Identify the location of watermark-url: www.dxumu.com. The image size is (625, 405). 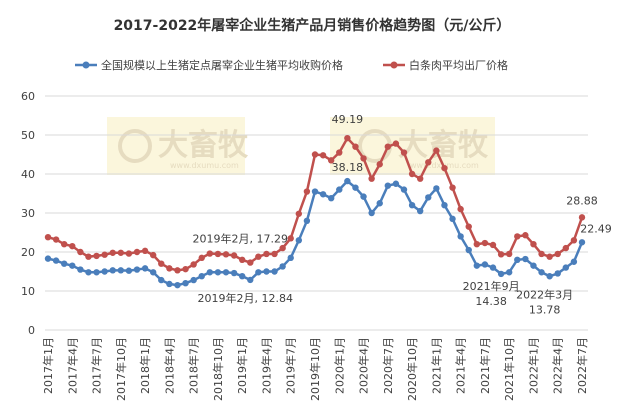
(204, 165).